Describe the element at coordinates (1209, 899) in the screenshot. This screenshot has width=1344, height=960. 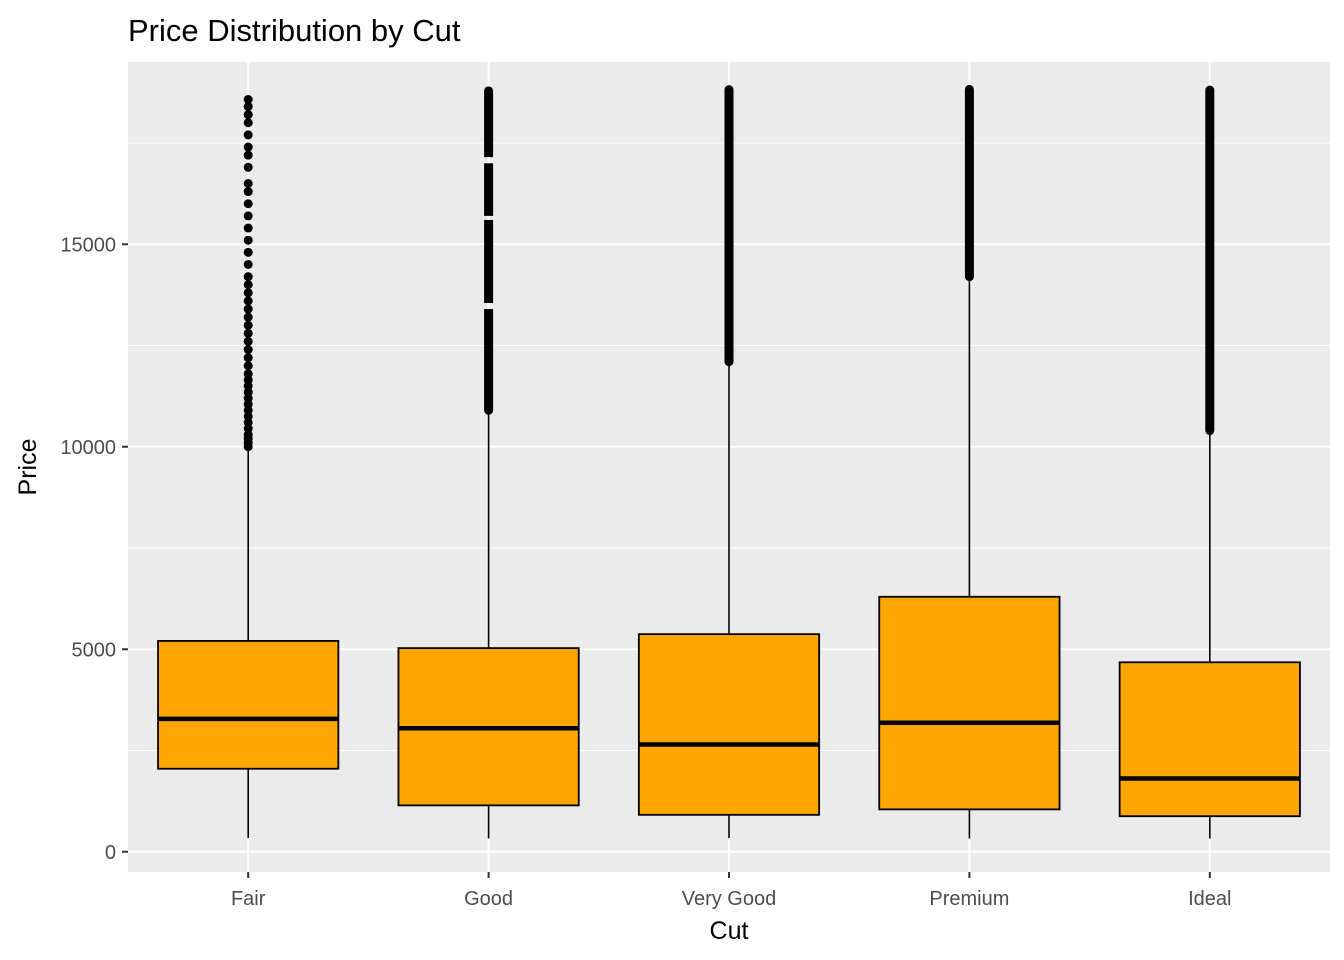
I see `x-tick-label: Ideal` at that location.